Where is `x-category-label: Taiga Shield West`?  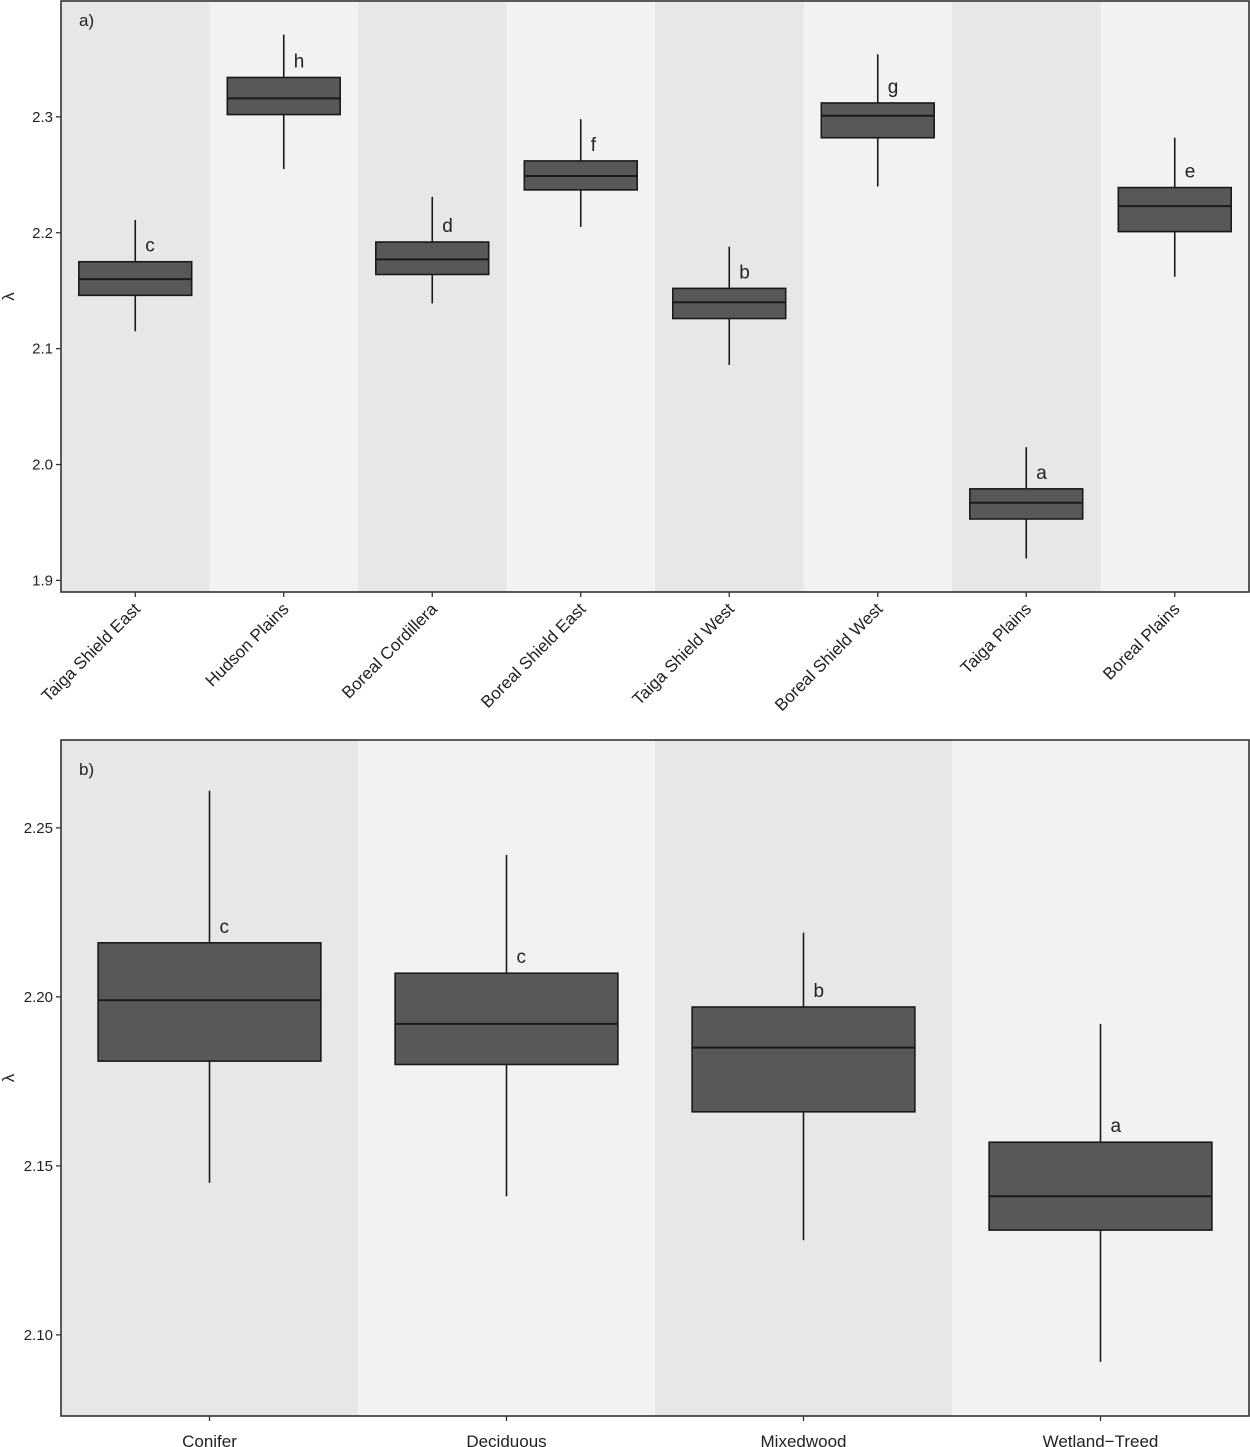
x-category-label: Taiga Shield West is located at coordinates (684, 654).